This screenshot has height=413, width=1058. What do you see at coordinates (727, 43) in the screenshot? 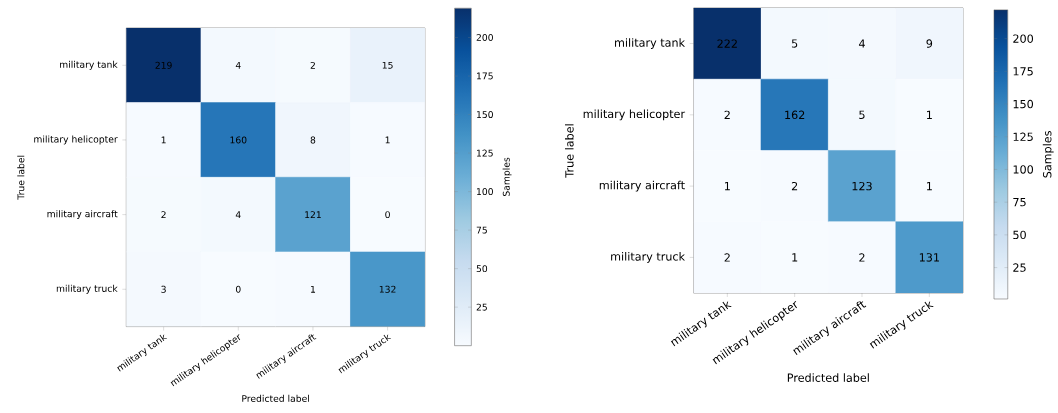
I see `data-label: 222` at bounding box center [727, 43].